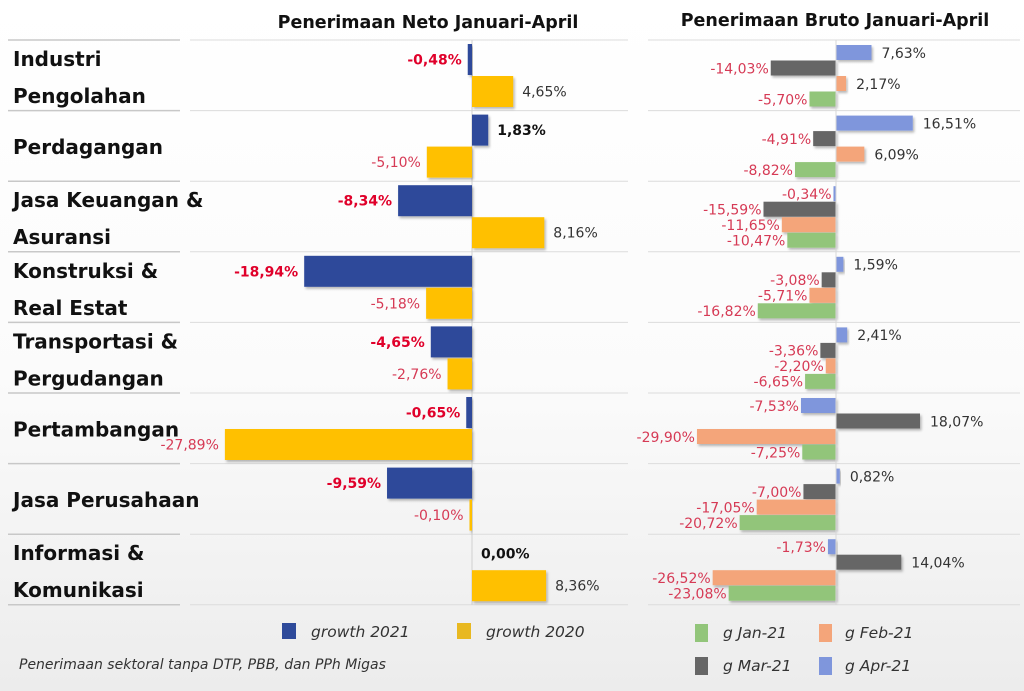 This screenshot has height=691, width=1024. I want to click on growth-2020-label-informasi-and-komunikasi: 8,36%, so click(577, 587).